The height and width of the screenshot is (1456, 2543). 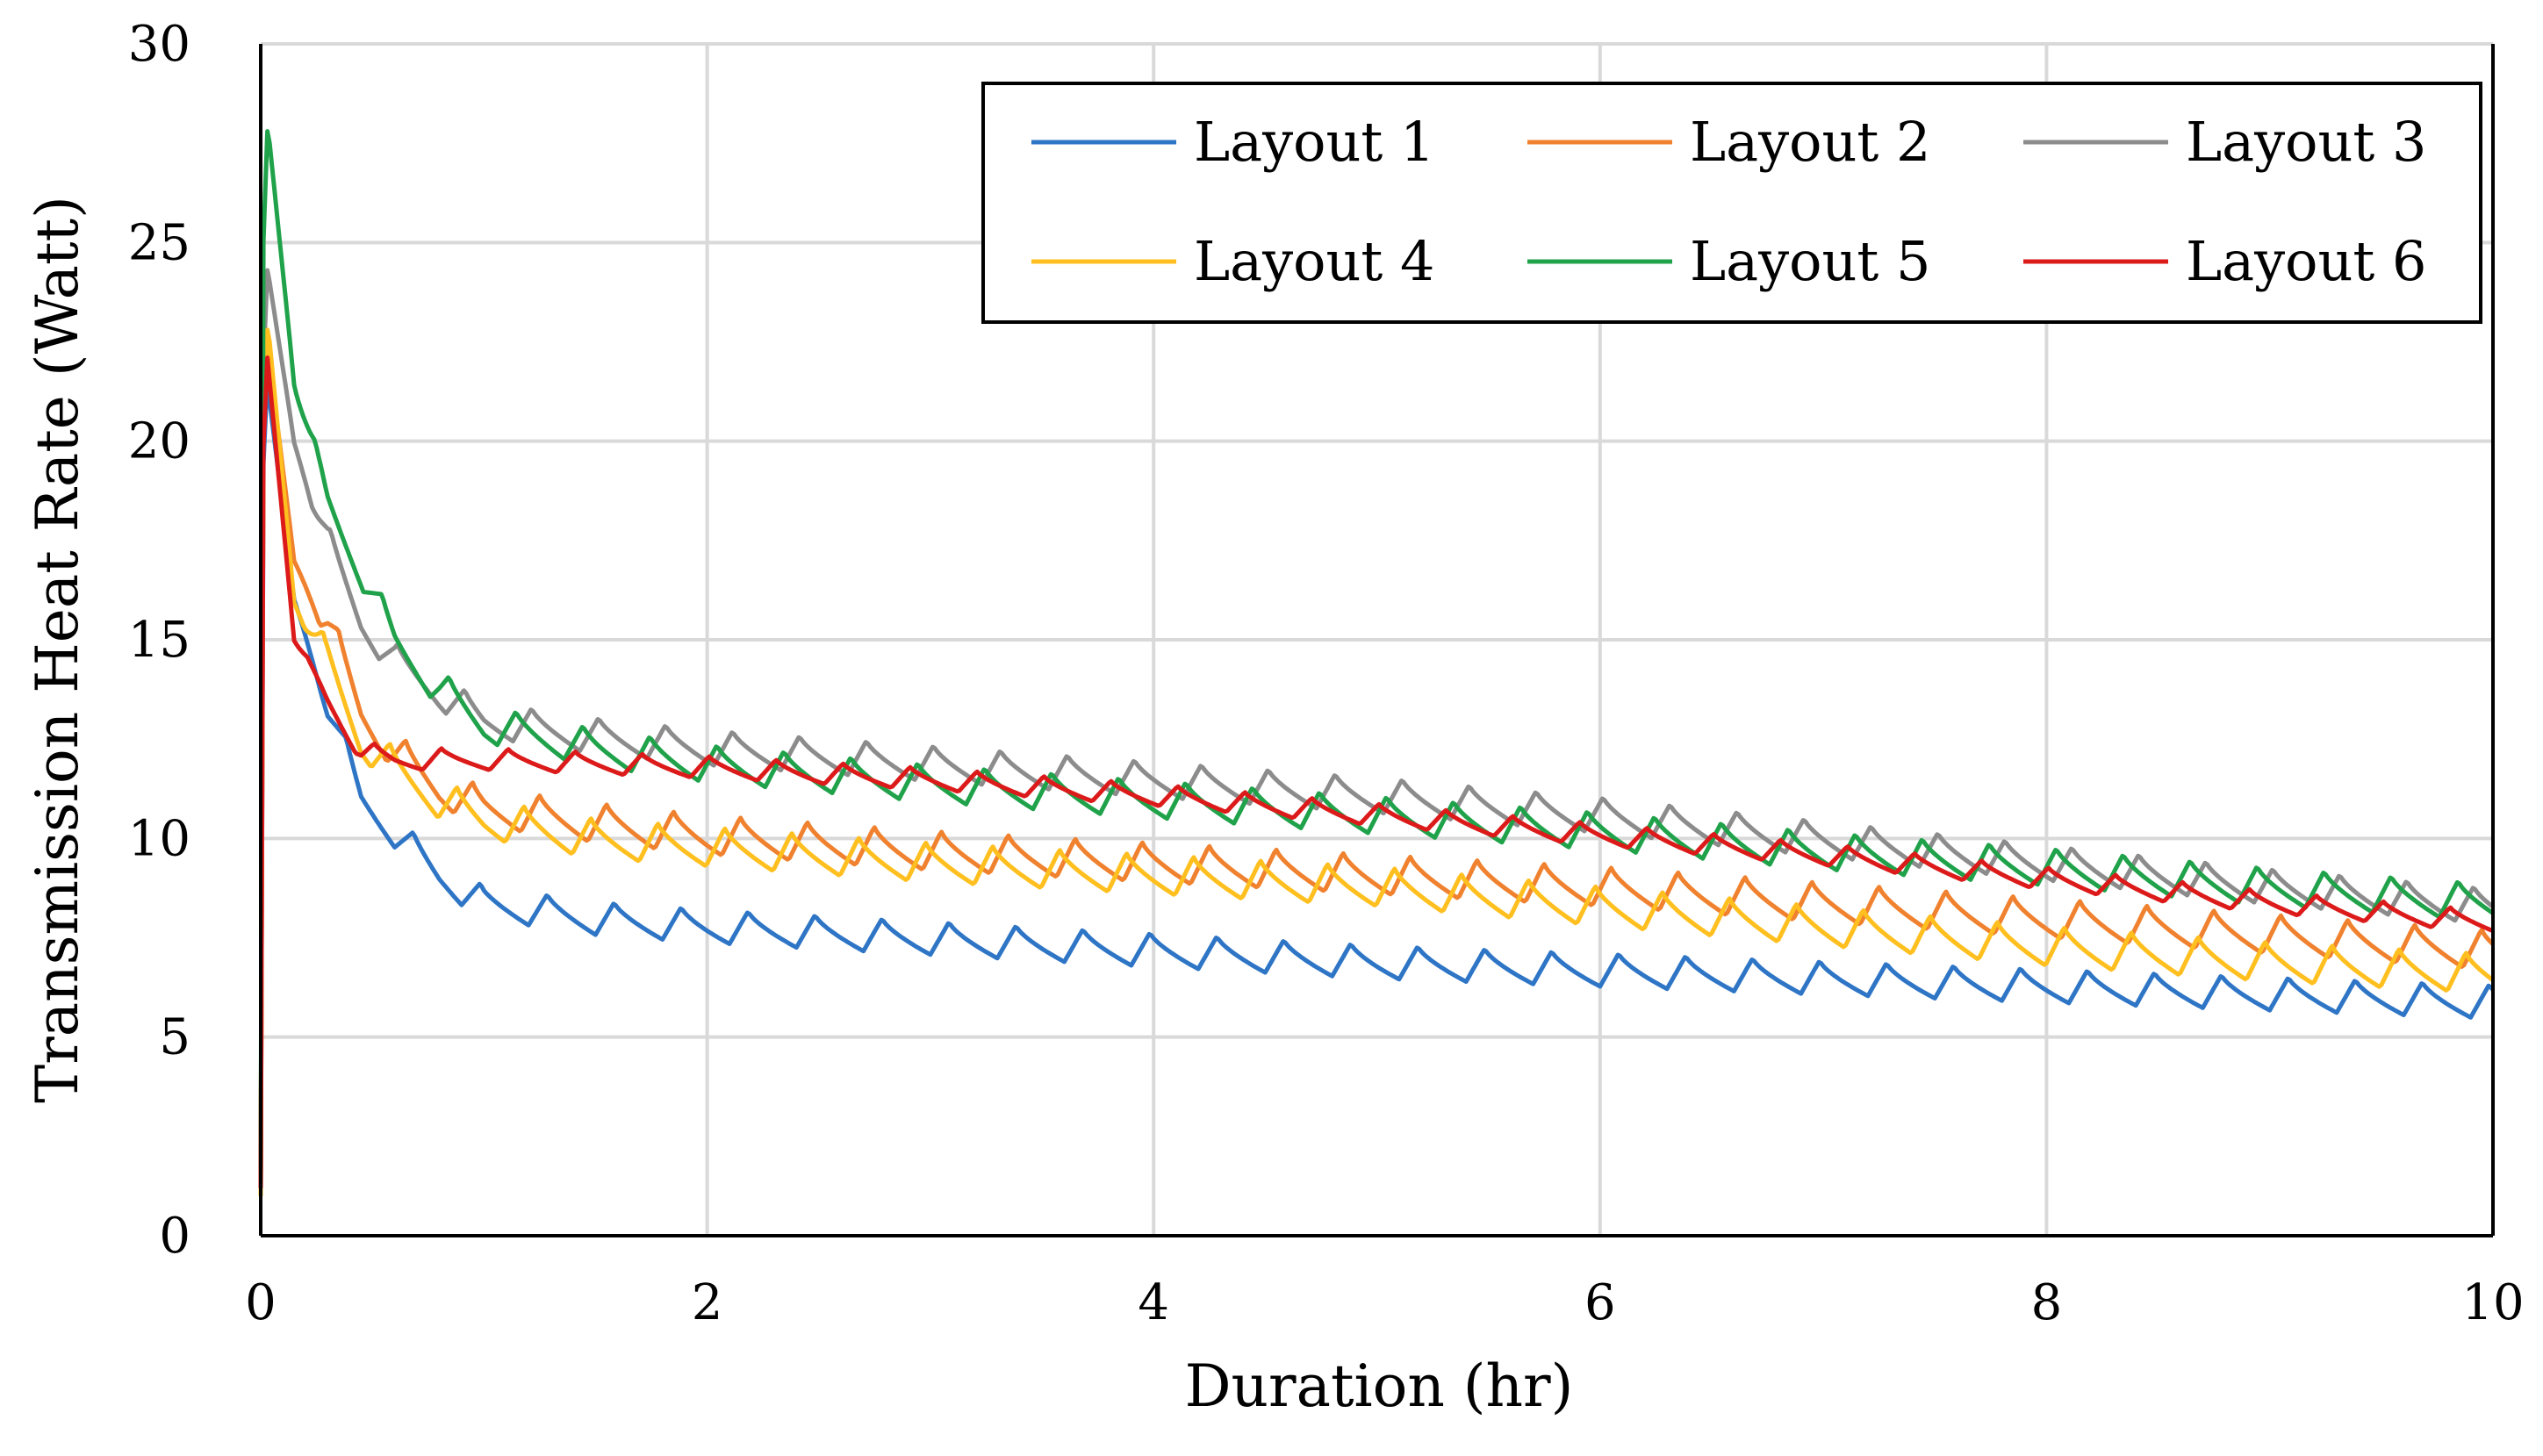 What do you see at coordinates (1379, 1386) in the screenshot?
I see `x-axis-title: Duration (hr)` at bounding box center [1379, 1386].